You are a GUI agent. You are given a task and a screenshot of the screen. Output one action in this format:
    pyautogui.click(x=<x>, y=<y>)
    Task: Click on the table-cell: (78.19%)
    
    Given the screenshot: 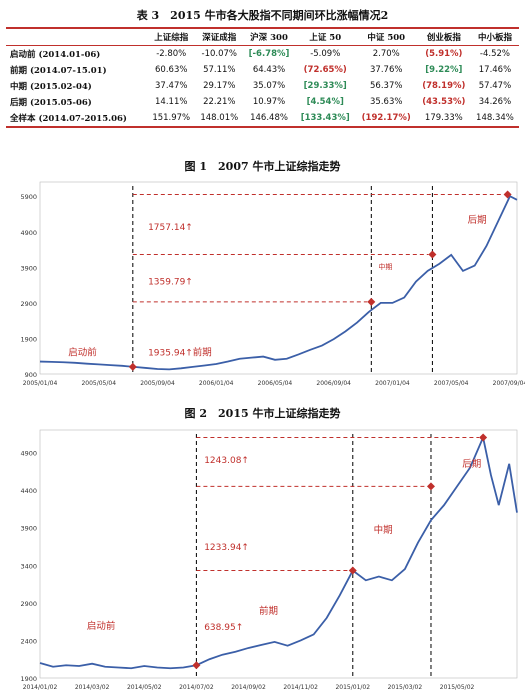 What is the action you would take?
    pyautogui.click(x=444, y=86)
    